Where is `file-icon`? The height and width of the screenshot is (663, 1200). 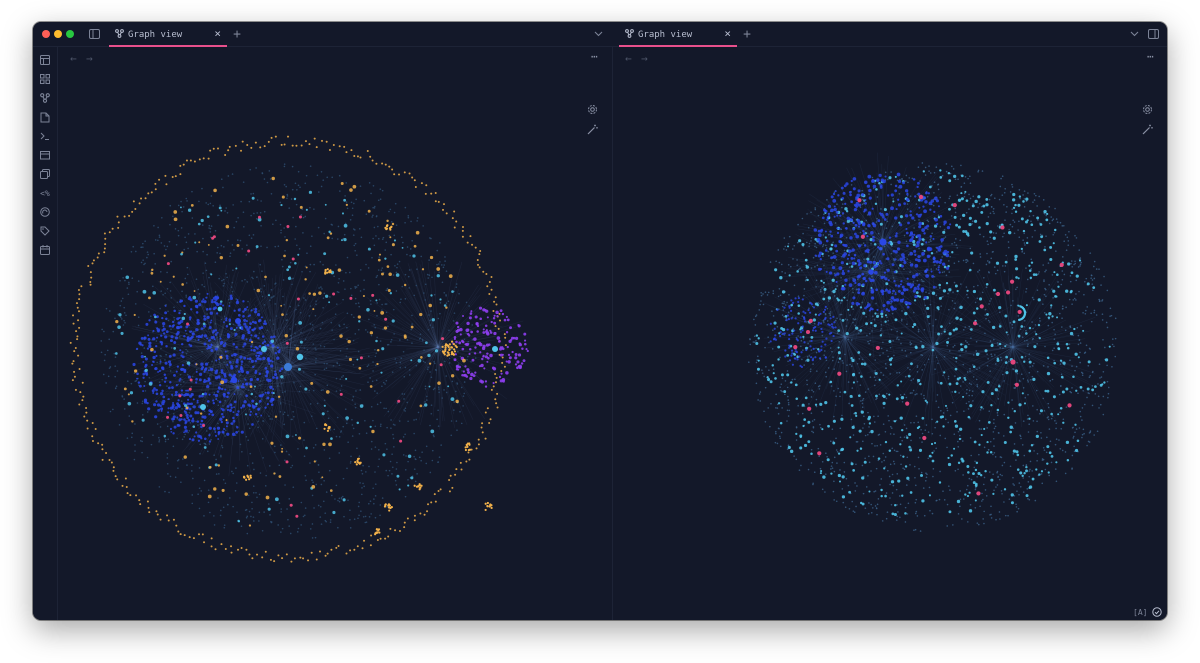 file-icon is located at coordinates (45, 117).